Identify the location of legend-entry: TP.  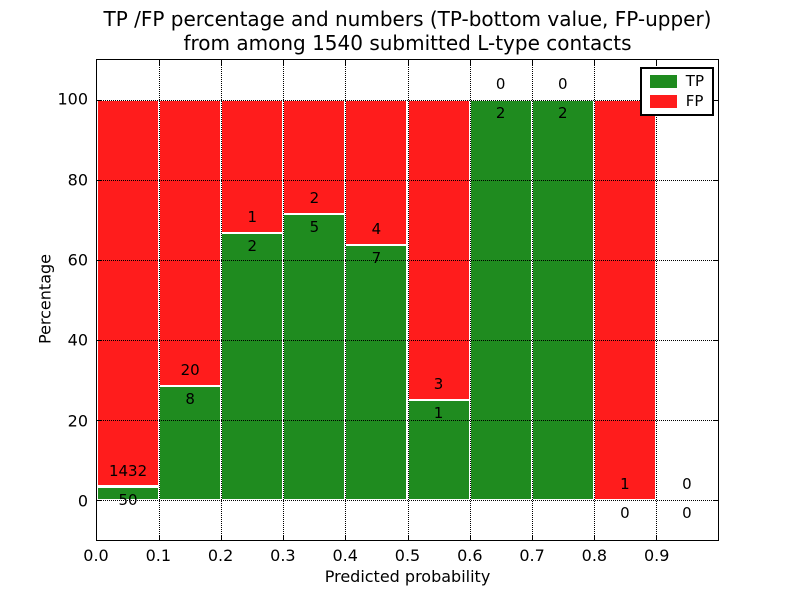
(676, 81).